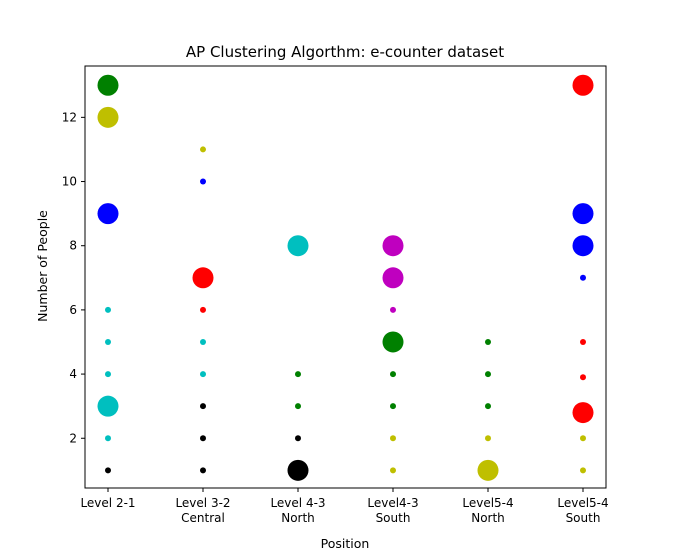  I want to click on x-tick-label: Level 3-2 Central, so click(202, 510).